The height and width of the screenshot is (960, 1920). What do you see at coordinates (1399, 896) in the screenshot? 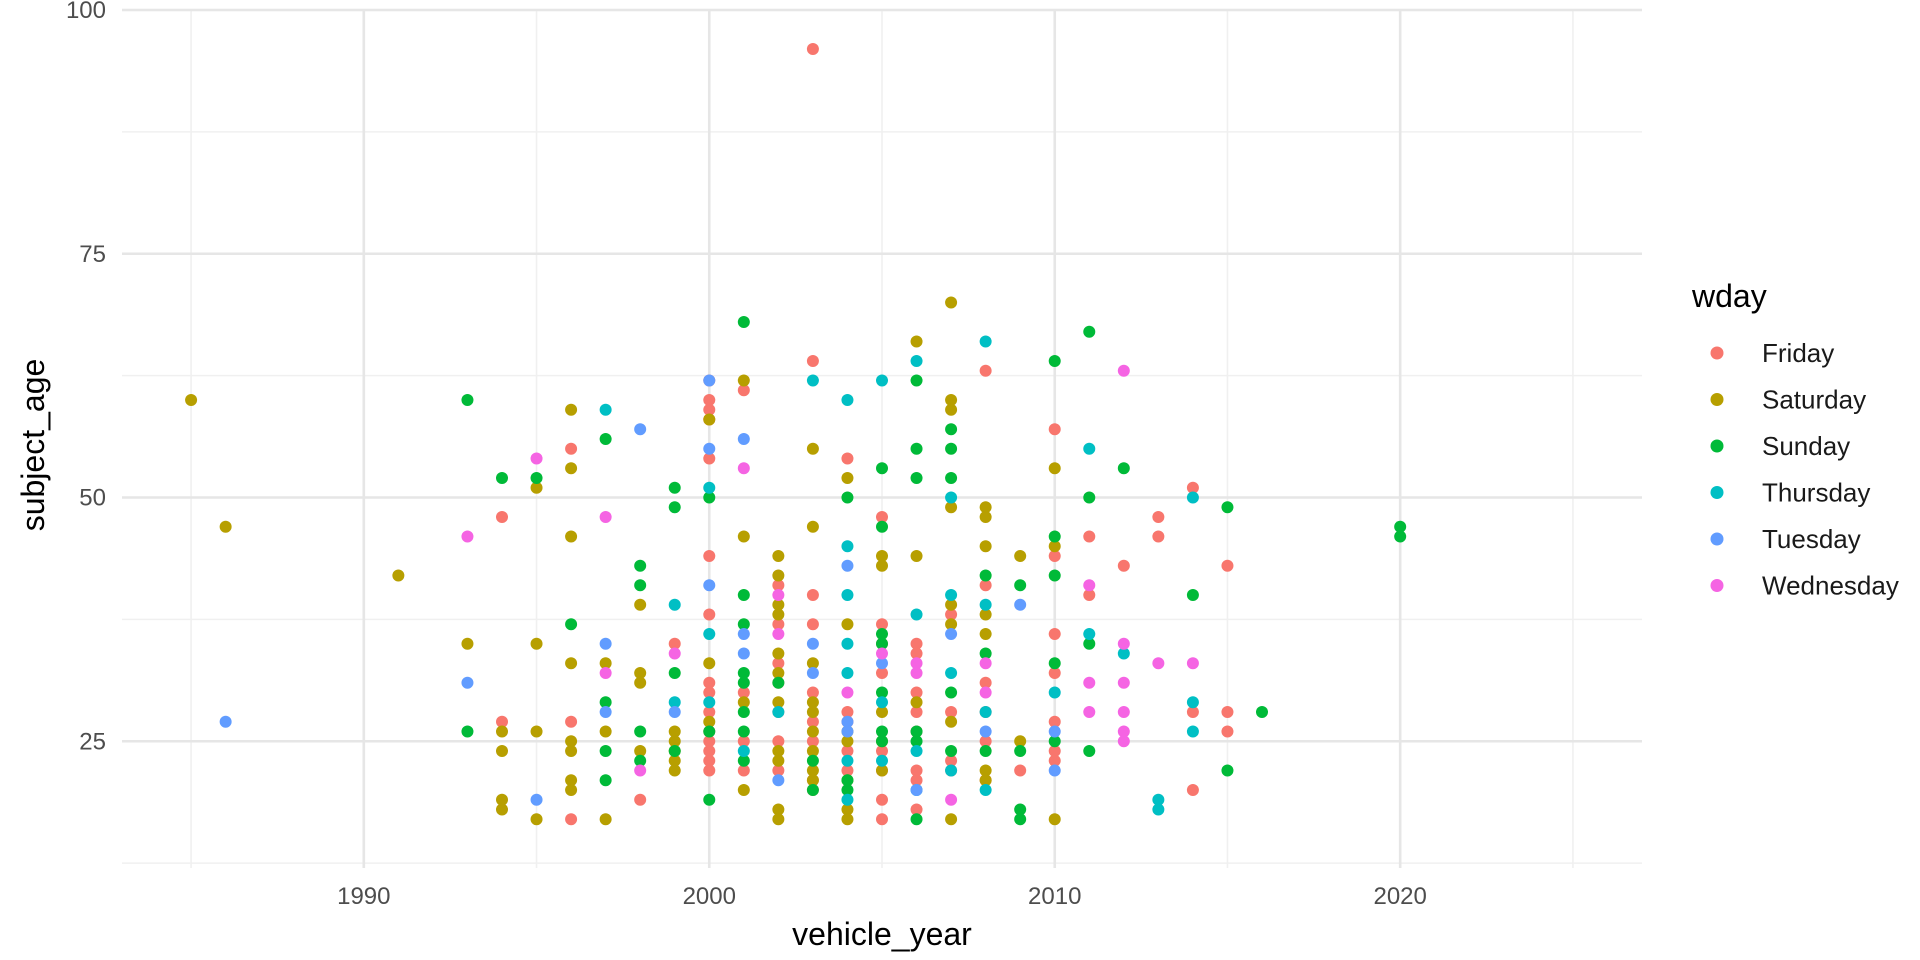
I see `x-tick-label: 2020` at bounding box center [1399, 896].